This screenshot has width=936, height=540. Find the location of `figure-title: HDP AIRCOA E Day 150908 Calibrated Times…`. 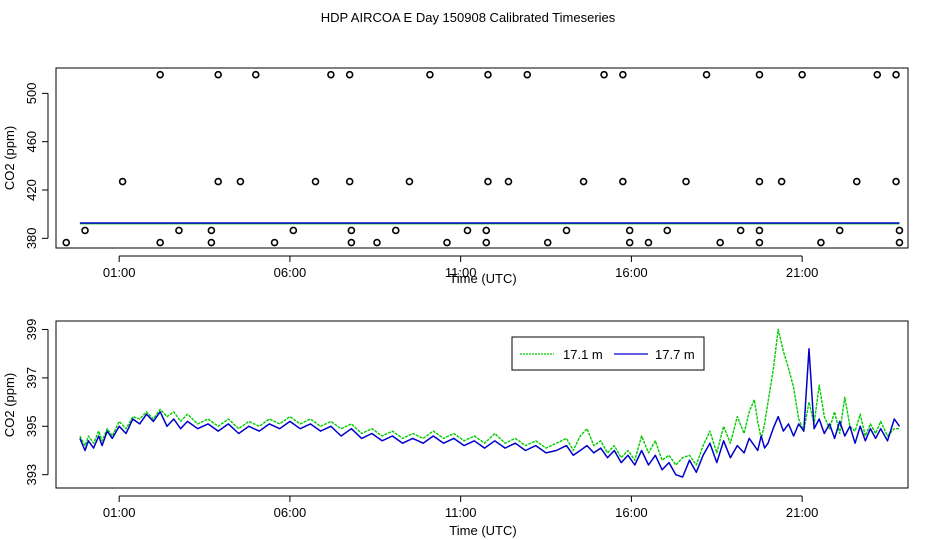

figure-title: HDP AIRCOA E Day 150908 Calibrated Times… is located at coordinates (468, 17).